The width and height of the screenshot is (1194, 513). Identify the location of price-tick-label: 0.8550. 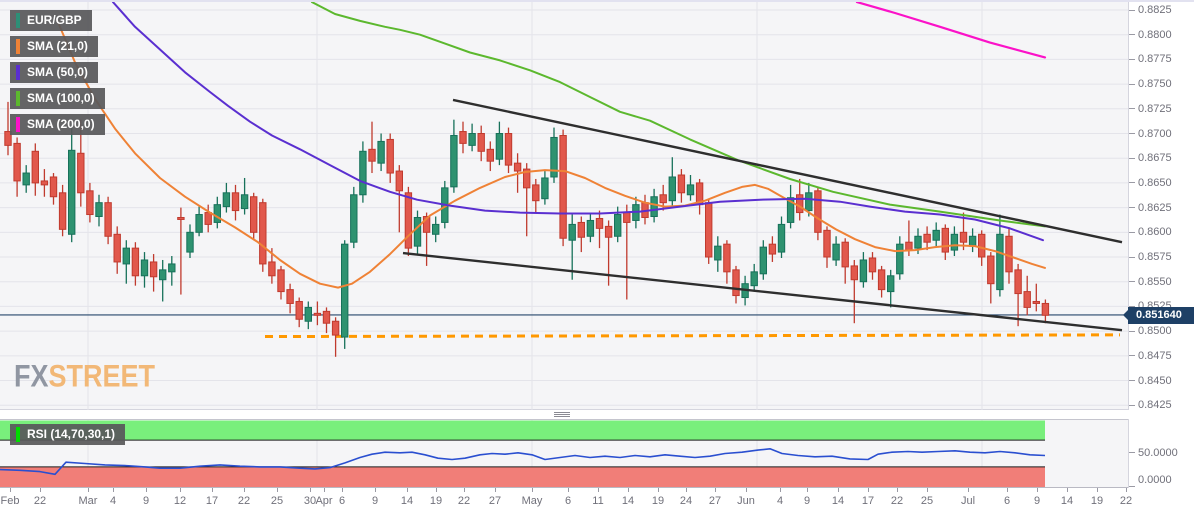
(1155, 281).